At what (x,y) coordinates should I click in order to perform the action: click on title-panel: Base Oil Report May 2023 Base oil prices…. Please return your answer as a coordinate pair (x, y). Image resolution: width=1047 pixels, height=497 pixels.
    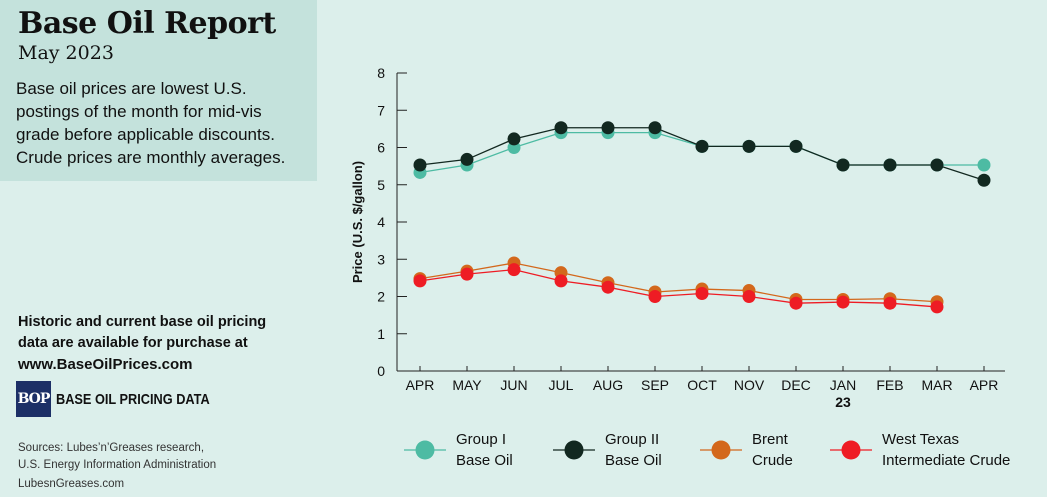
    Looking at the image, I should click on (158, 90).